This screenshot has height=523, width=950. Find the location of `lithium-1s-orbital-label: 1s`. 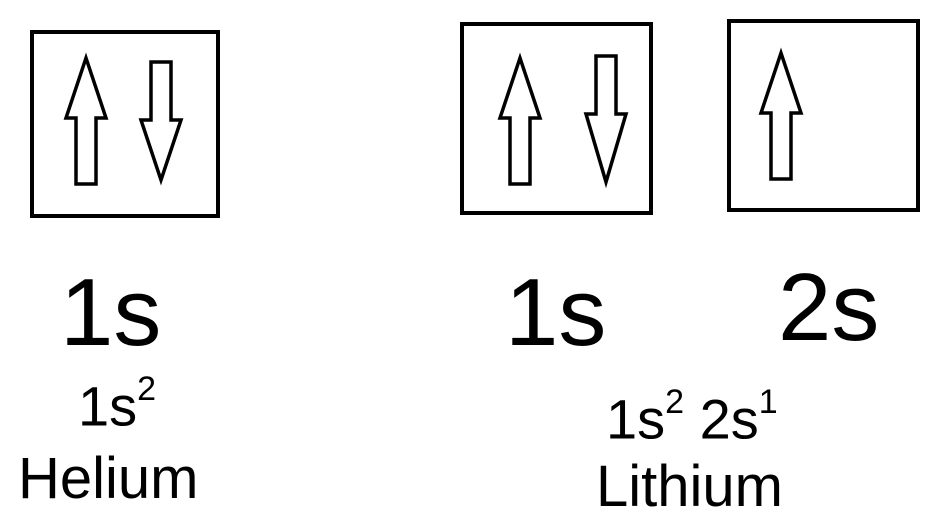

lithium-1s-orbital-label: 1s is located at coordinates (556, 312).